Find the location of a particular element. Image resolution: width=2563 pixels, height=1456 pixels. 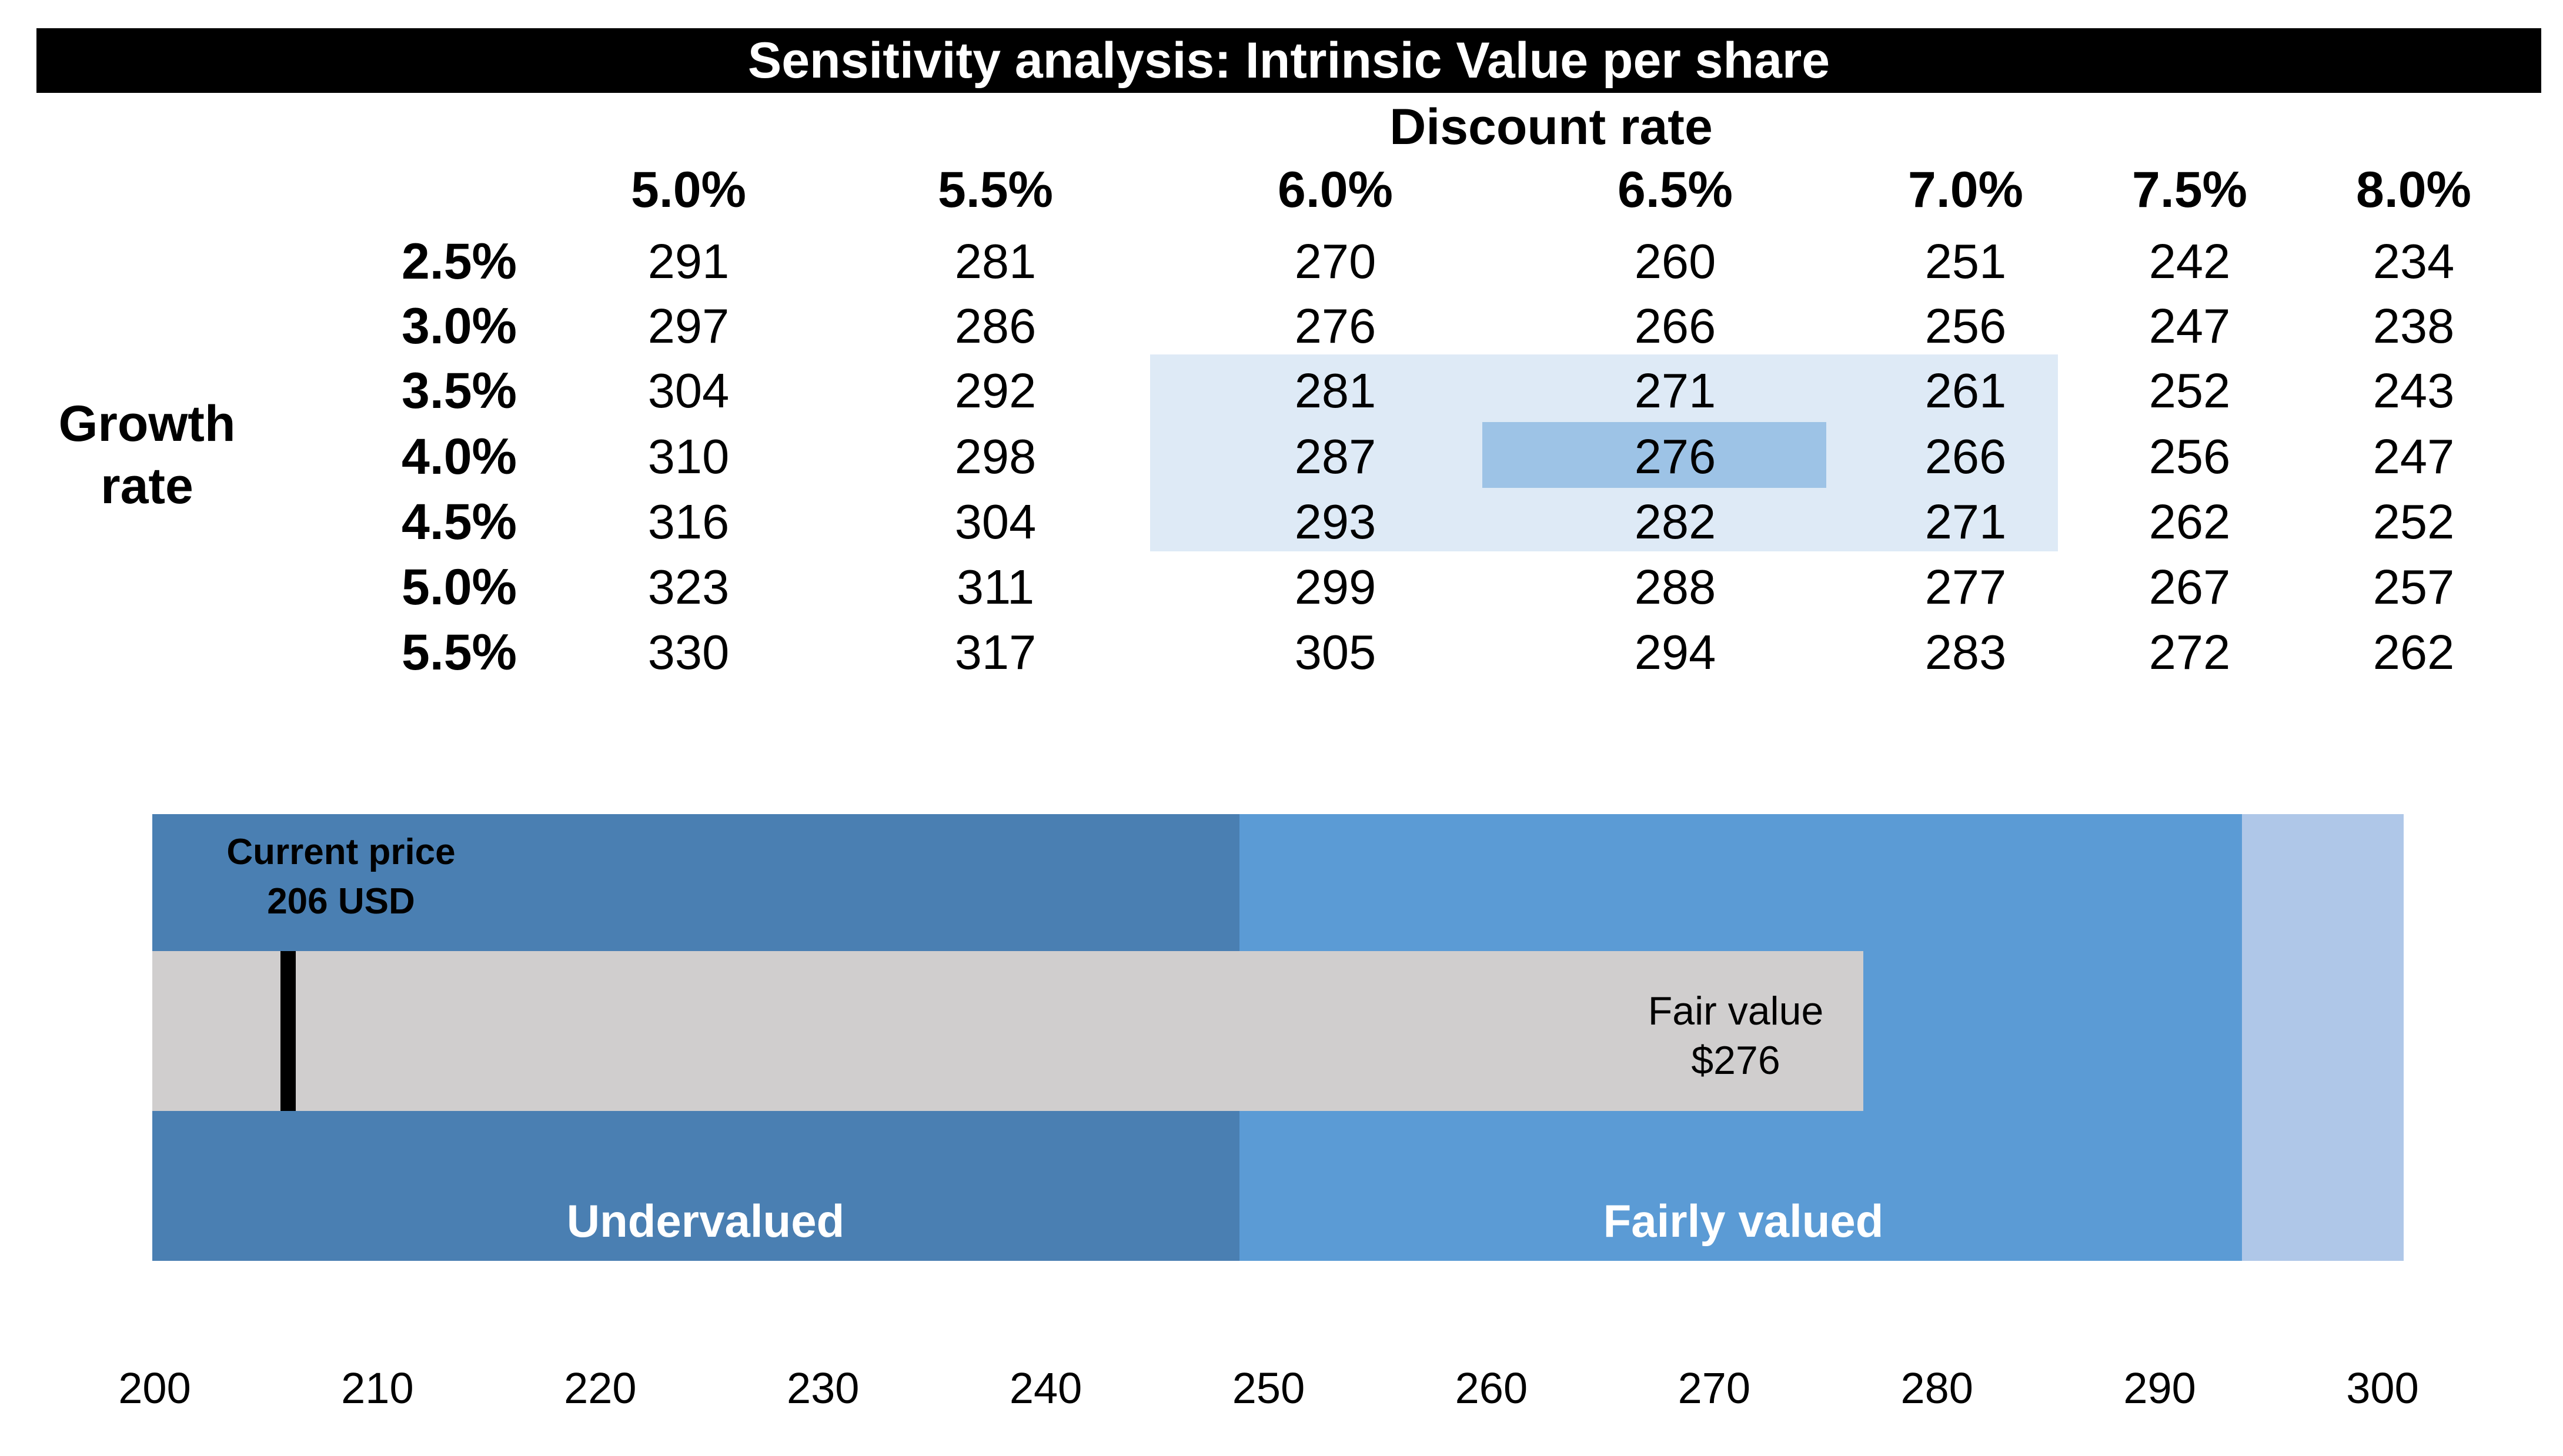

row-header: 4.5% is located at coordinates (459, 522).